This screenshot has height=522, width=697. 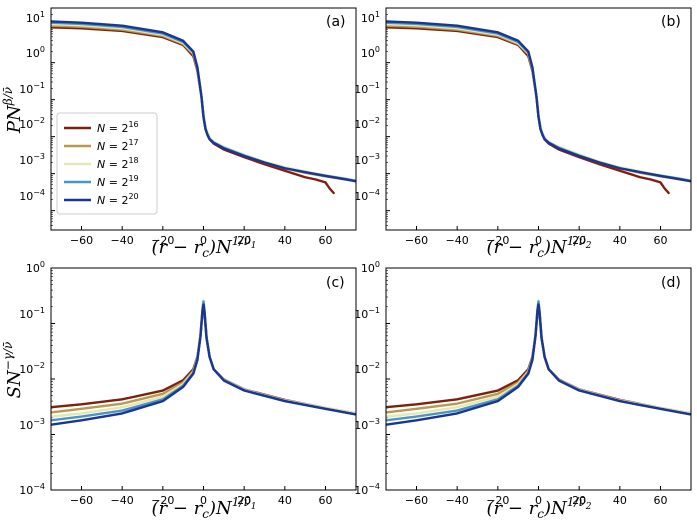 I want to click on panel-a-series-line, so click(x=203, y=101).